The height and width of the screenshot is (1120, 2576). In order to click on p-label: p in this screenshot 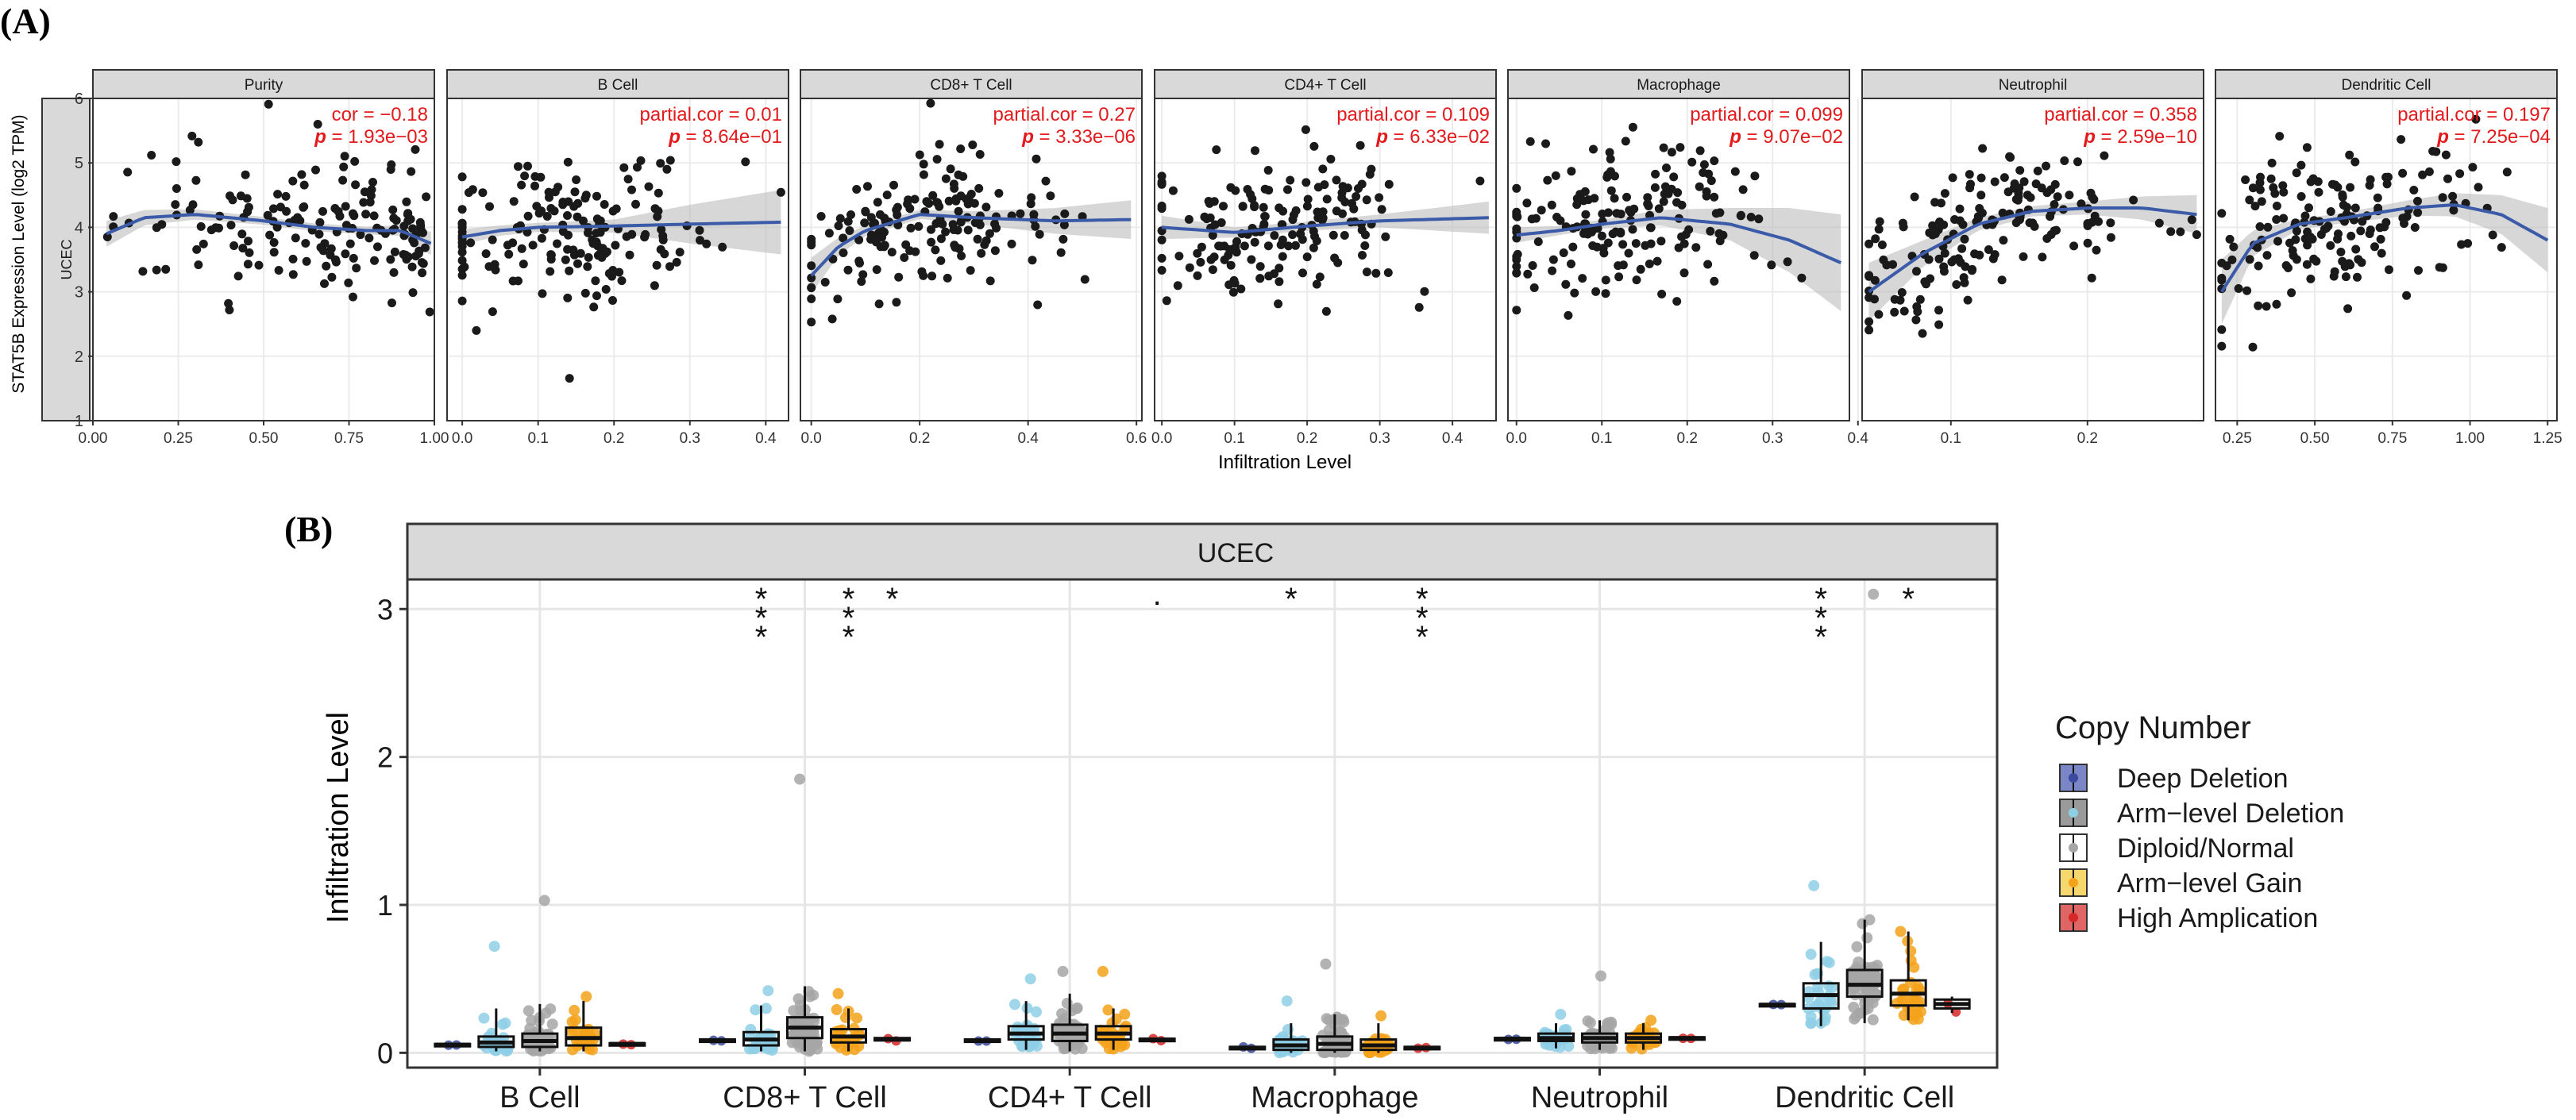, I will do `click(1381, 137)`.